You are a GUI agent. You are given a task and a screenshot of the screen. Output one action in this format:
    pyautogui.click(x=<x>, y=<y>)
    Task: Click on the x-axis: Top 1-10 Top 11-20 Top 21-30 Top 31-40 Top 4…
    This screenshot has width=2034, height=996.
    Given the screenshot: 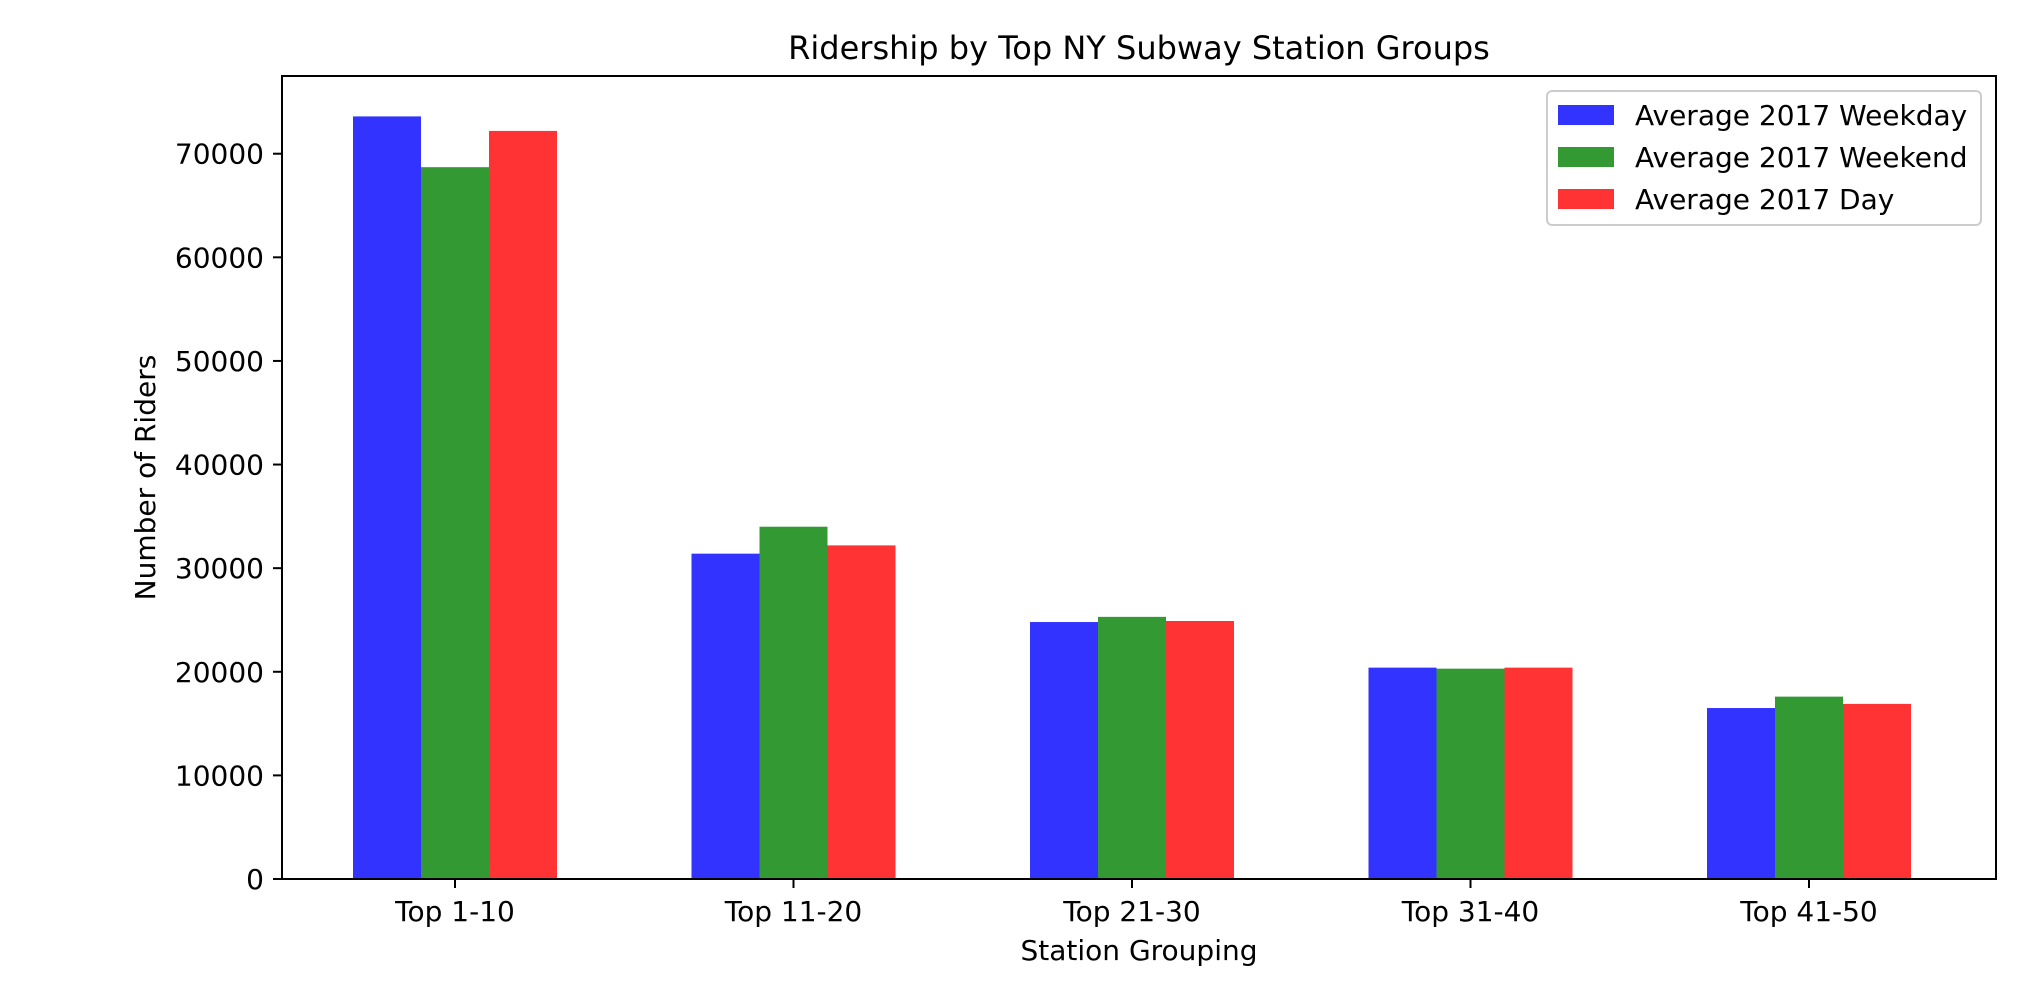 What is the action you would take?
    pyautogui.click(x=1136, y=903)
    